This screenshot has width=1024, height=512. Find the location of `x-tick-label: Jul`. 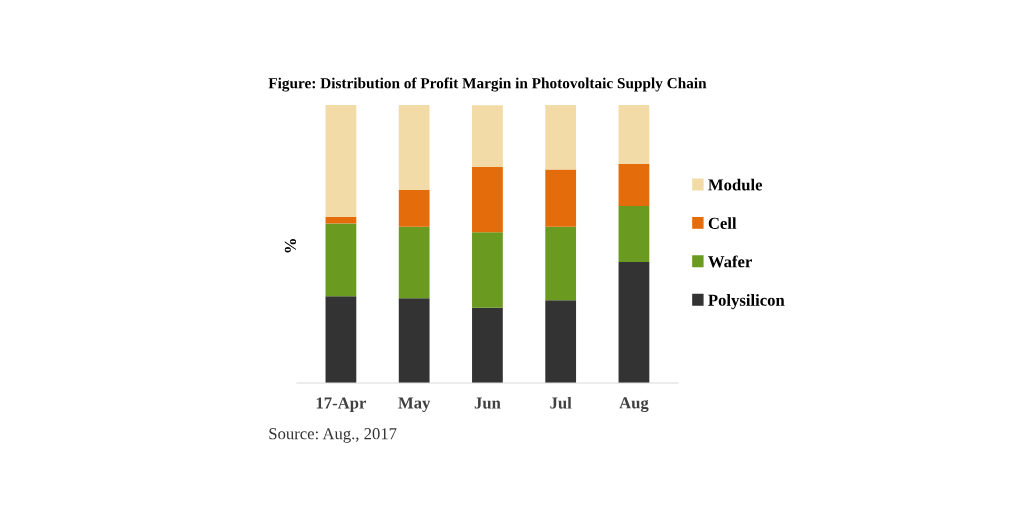

x-tick-label: Jul is located at coordinates (561, 402).